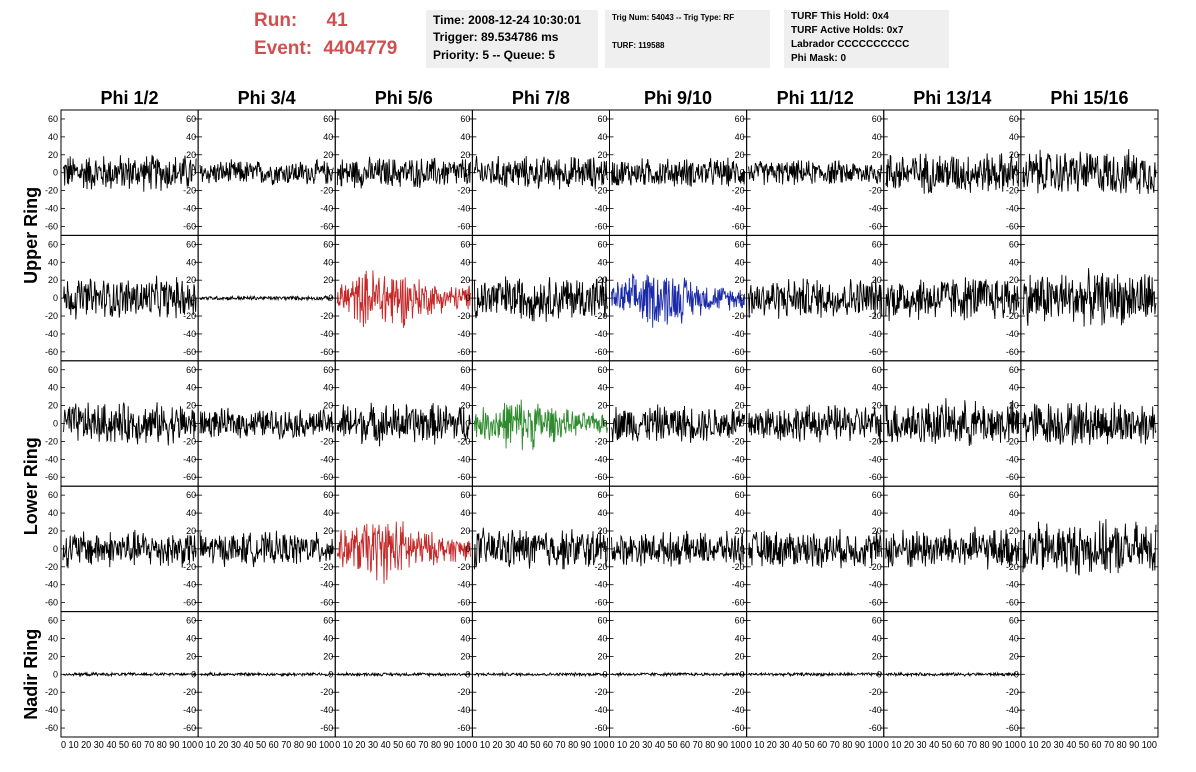  What do you see at coordinates (678, 98) in the screenshot?
I see `column-header: Phi 9/10` at bounding box center [678, 98].